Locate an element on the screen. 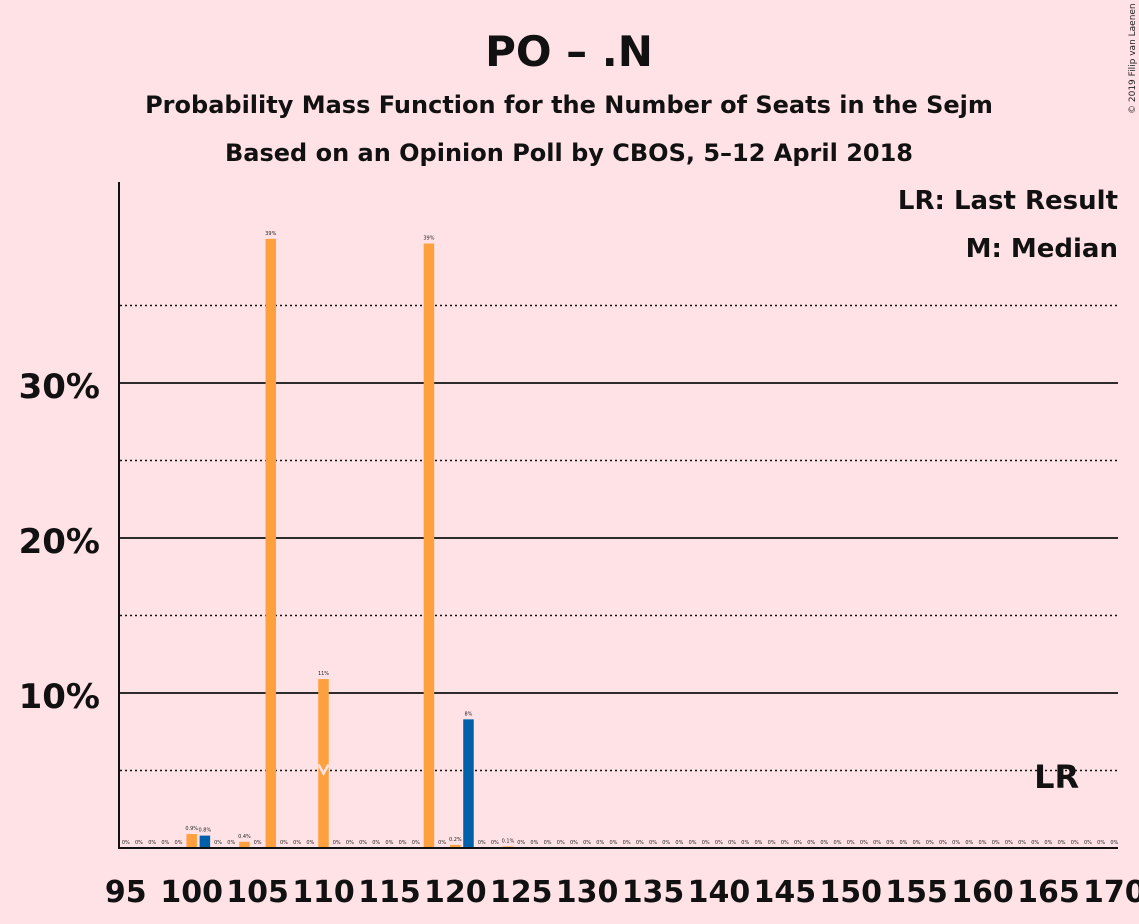 This screenshot has height=924, width=1139. x-tick-label: 140 is located at coordinates (719, 892).